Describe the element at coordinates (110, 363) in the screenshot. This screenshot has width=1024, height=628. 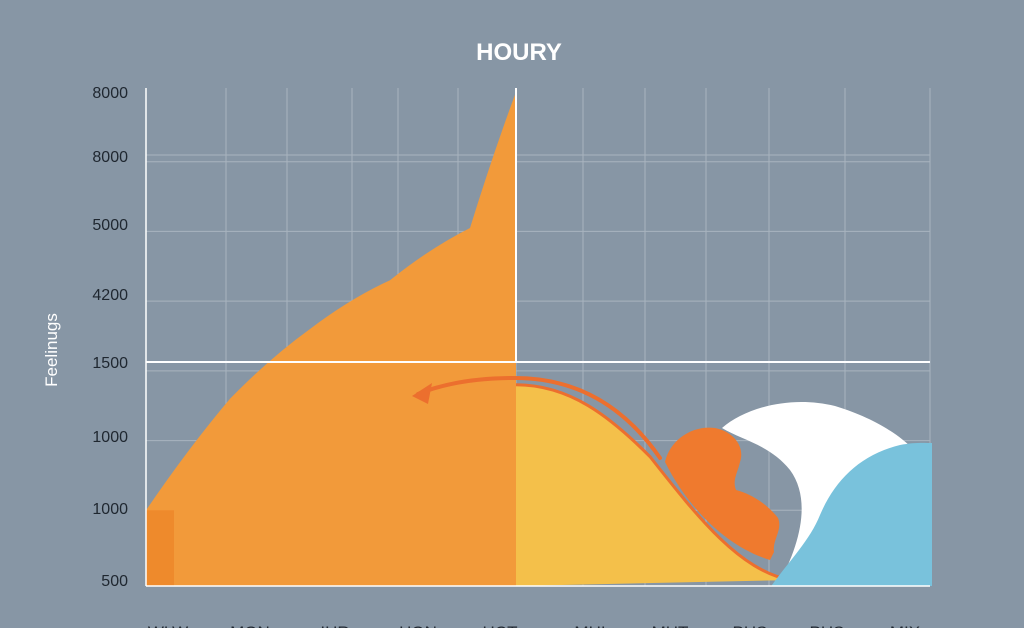
I see `y-tick-label: 1500` at that location.